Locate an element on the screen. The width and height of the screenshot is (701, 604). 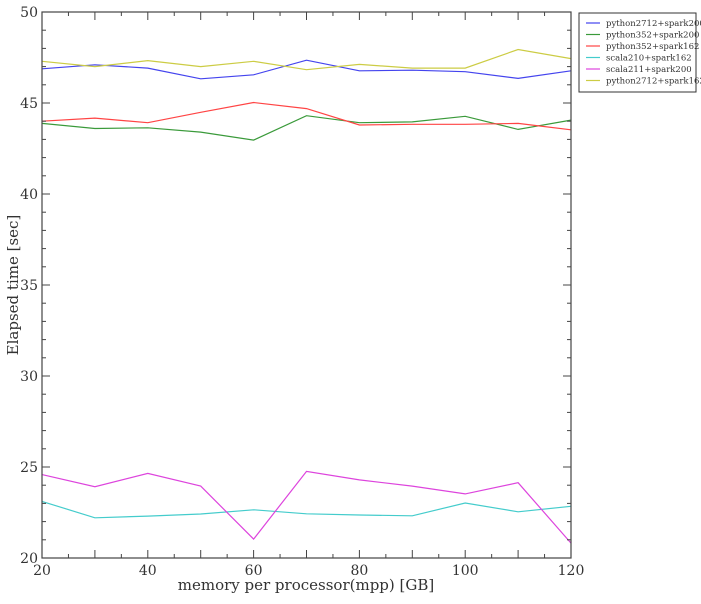
x-tick-label: 100 is located at coordinates (465, 571).